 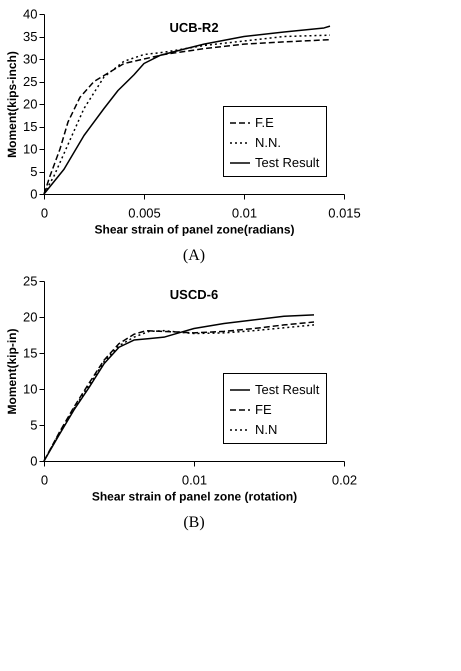 I want to click on y-tick-label: 40, so click(x=30, y=14).